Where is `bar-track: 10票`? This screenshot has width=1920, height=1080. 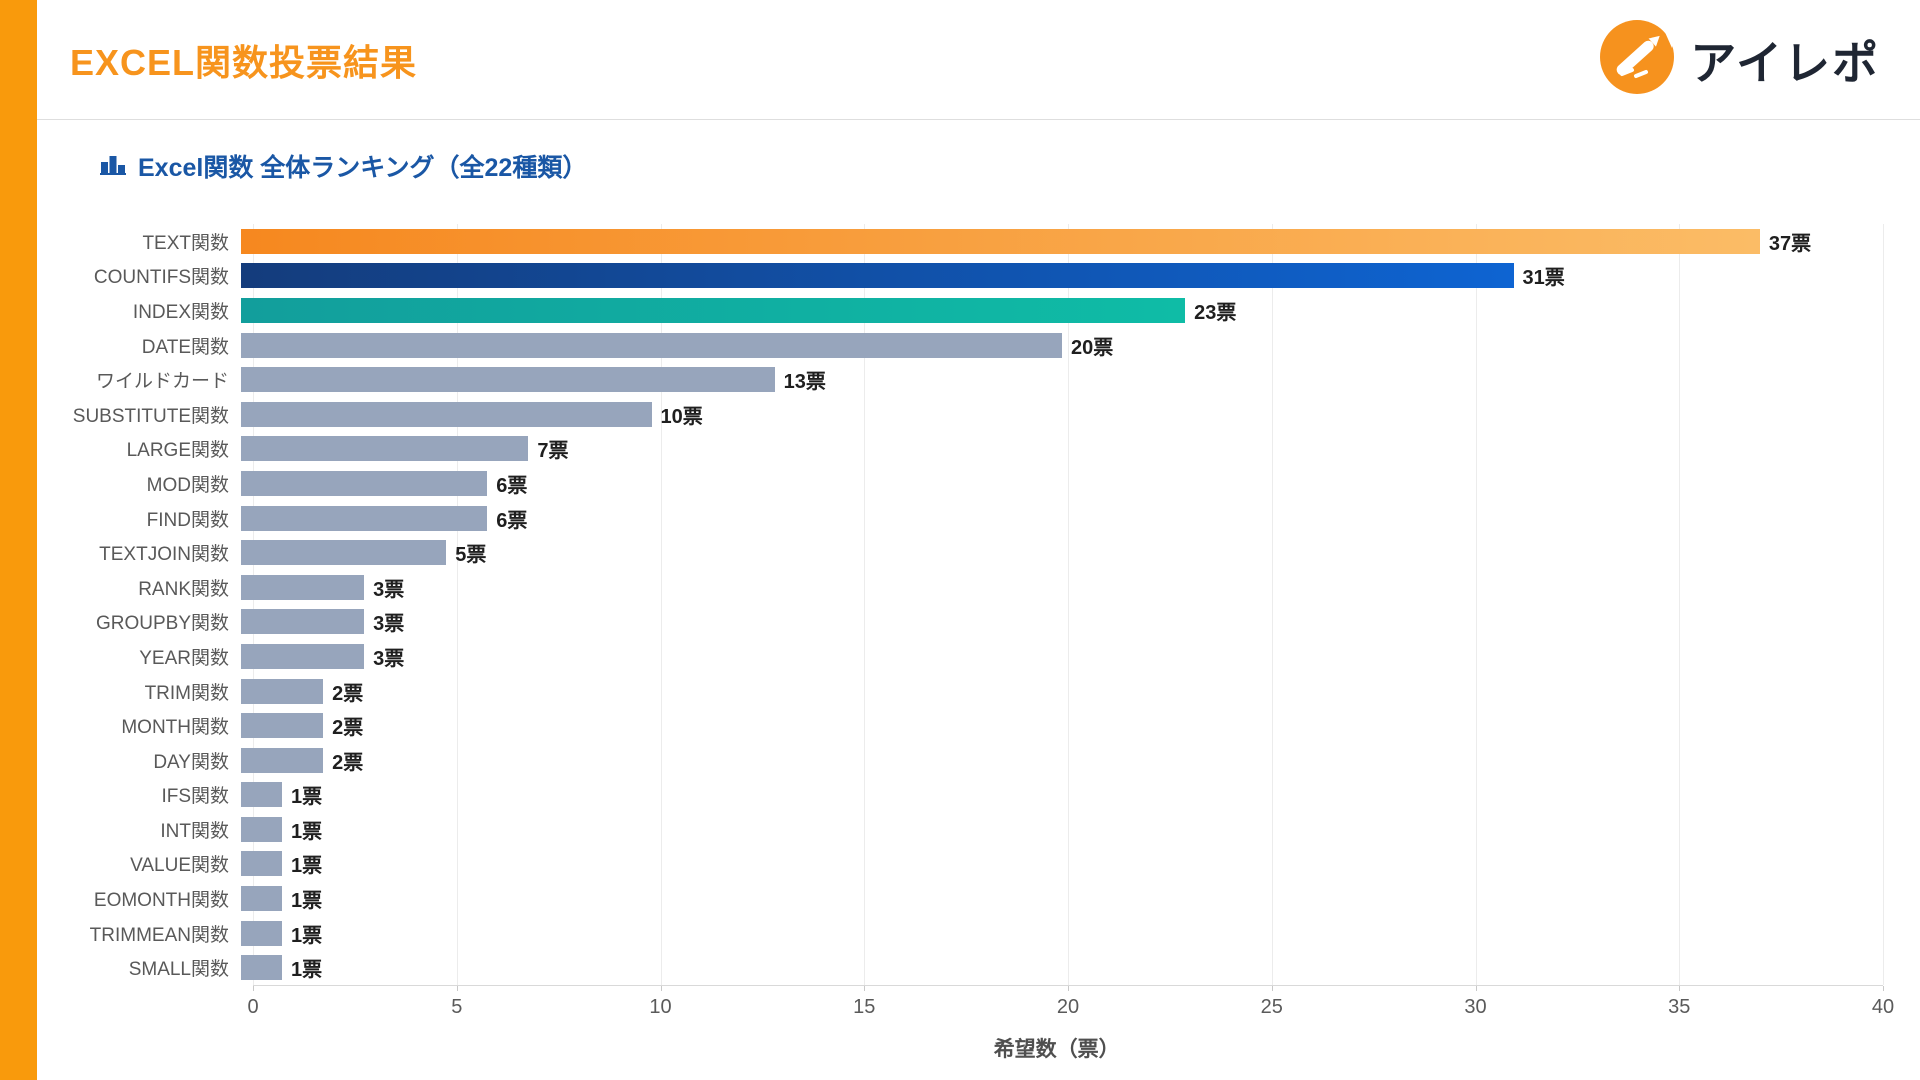 bar-track: 10票 is located at coordinates (1062, 414).